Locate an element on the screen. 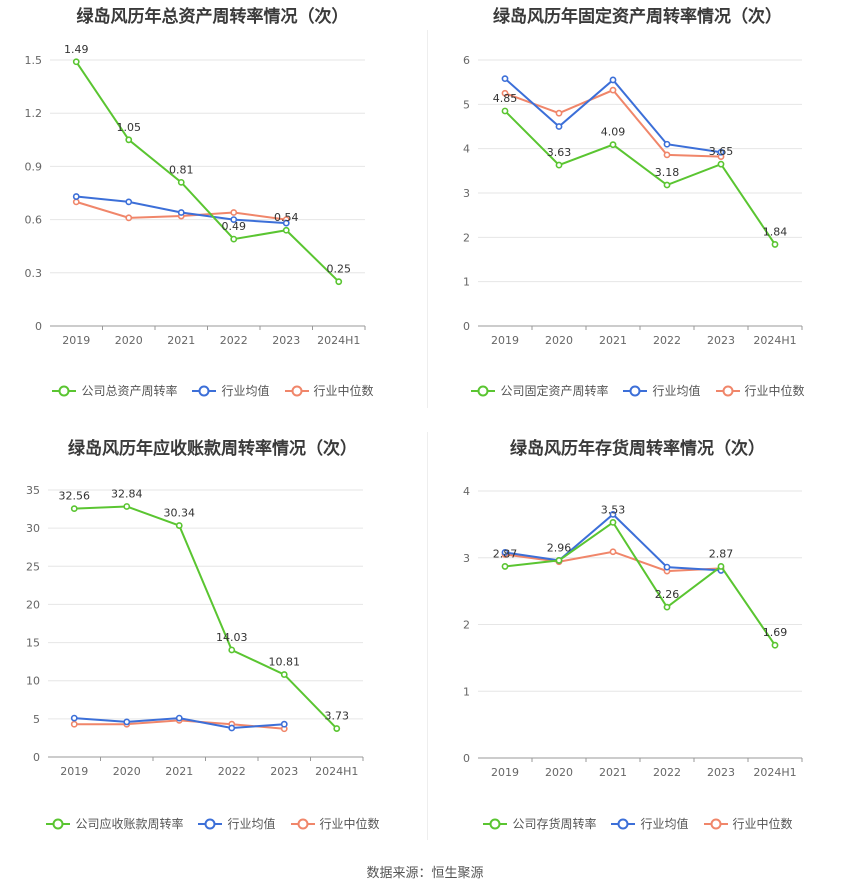  legend-label: 公司固定资产周转率 is located at coordinates (554, 391).